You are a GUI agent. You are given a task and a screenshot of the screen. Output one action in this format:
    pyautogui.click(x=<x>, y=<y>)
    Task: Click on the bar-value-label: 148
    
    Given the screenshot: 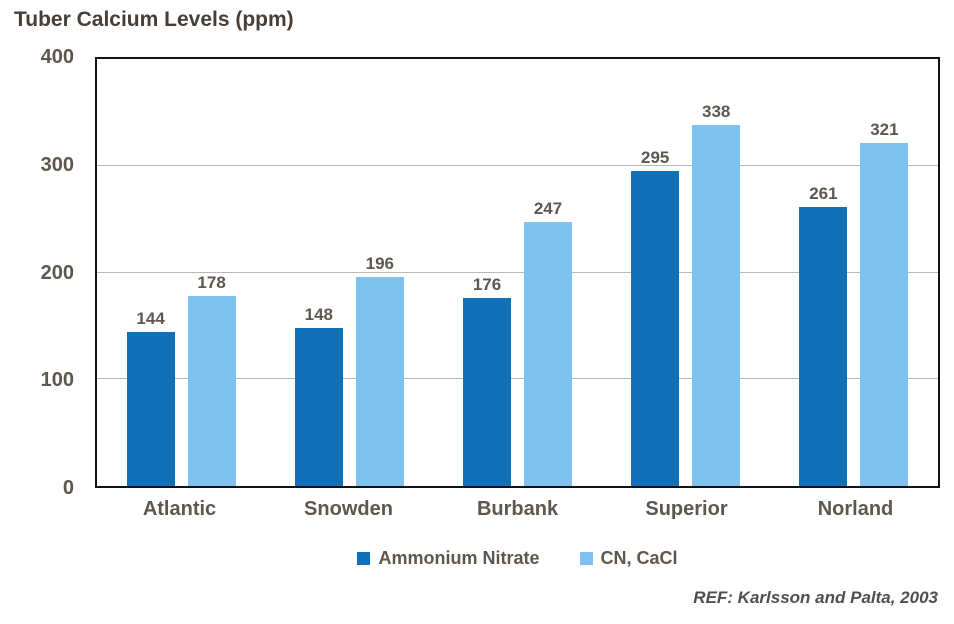 What is the action you would take?
    pyautogui.click(x=318, y=315)
    